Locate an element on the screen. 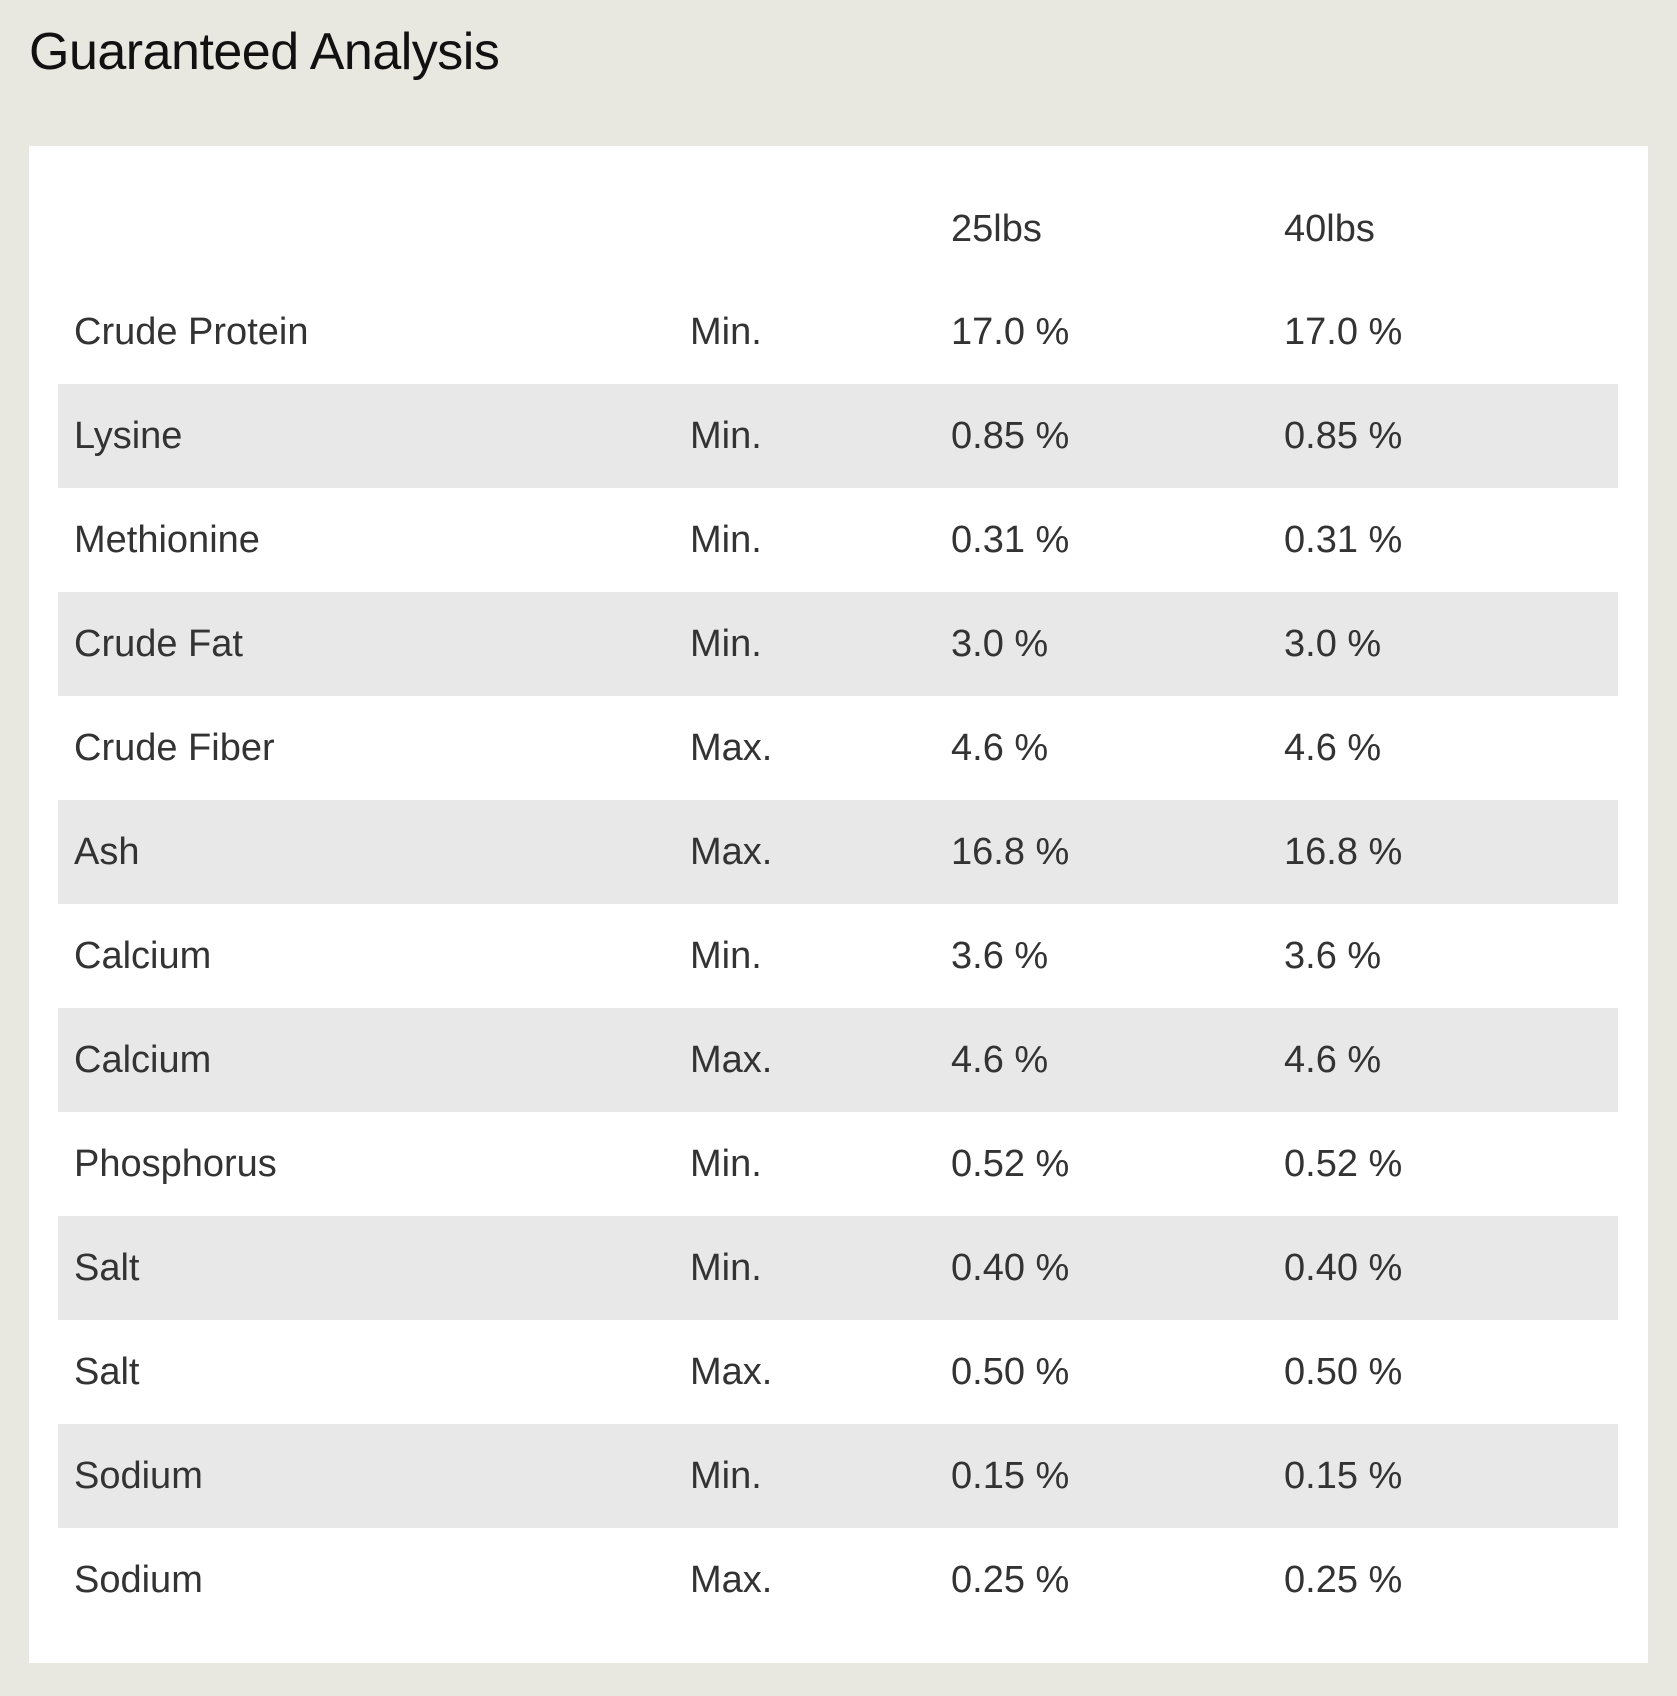 Image resolution: width=1677 pixels, height=1696 pixels. value-25lbs-cell: 0.52 % is located at coordinates (1010, 1163).